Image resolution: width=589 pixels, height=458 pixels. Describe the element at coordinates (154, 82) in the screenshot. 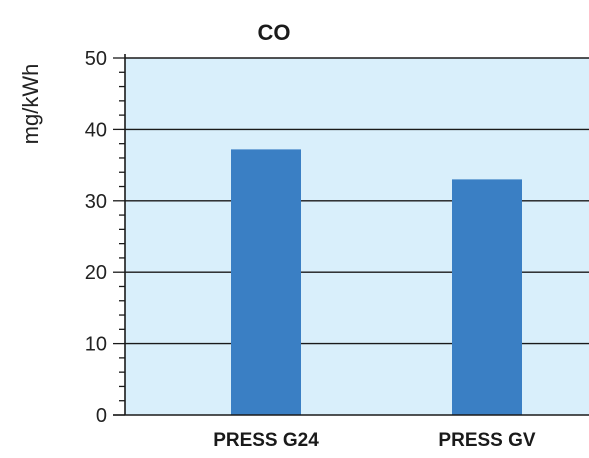

I see `labels: CO mg/kWh` at that location.